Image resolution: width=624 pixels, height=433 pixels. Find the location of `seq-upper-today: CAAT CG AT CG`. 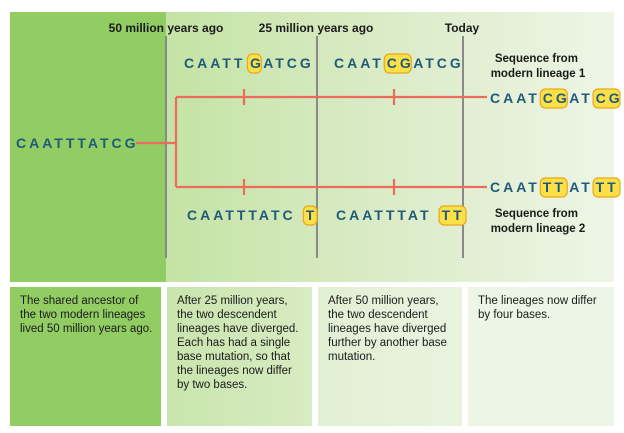

seq-upper-today: CAAT CG AT CG is located at coordinates (556, 98).